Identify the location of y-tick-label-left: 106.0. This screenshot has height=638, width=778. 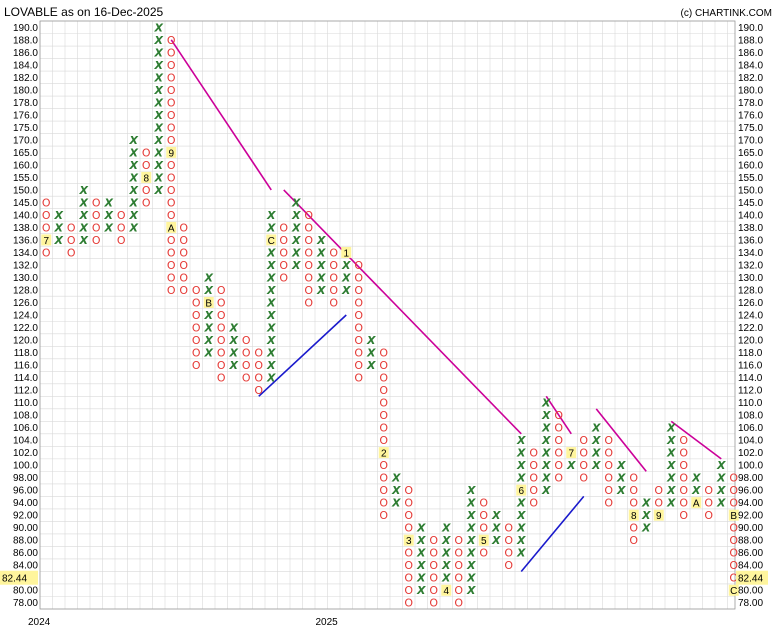
(25, 428).